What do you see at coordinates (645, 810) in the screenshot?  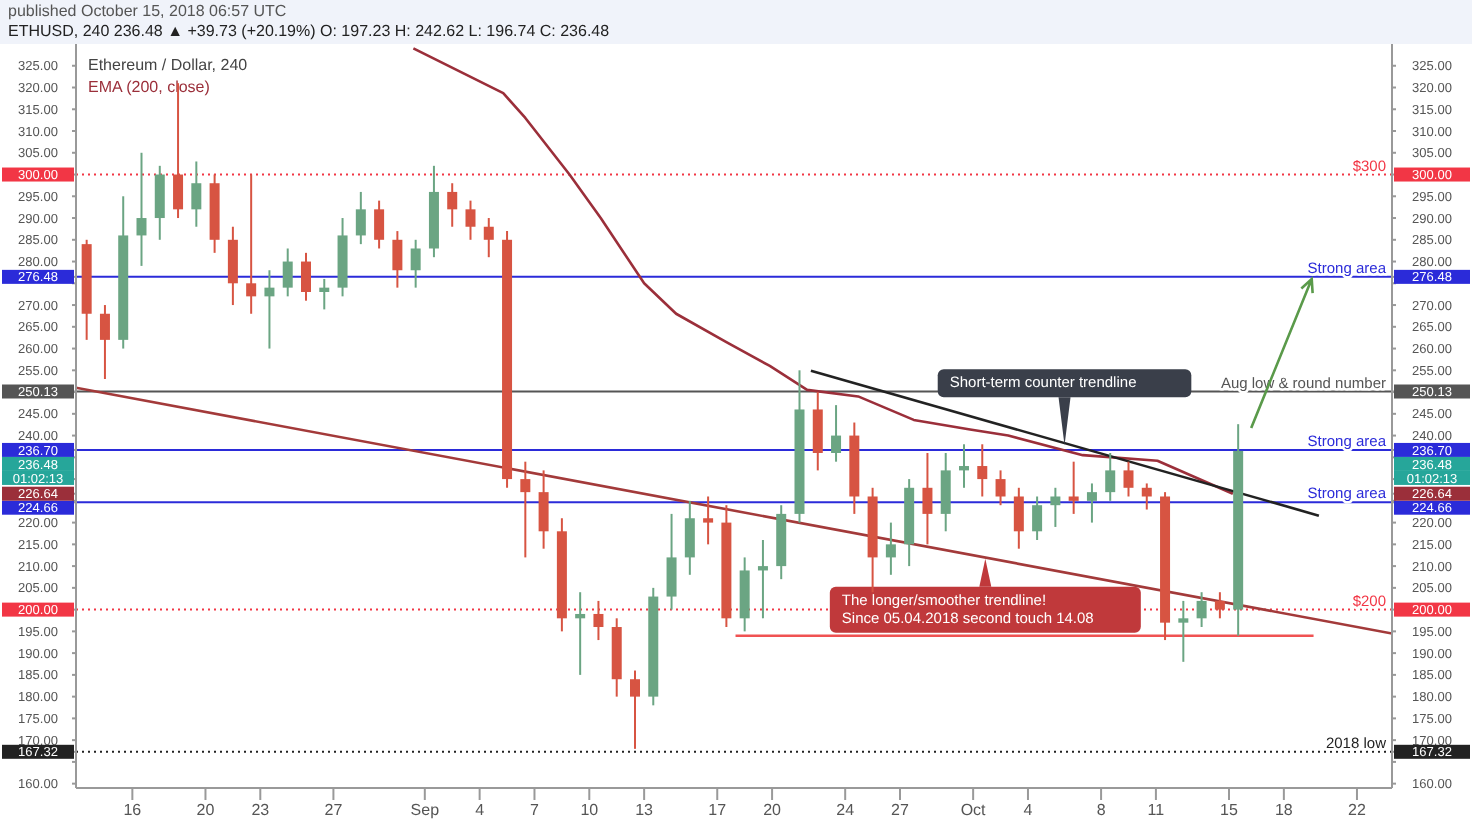 I see `x-tick-label: 13` at bounding box center [645, 810].